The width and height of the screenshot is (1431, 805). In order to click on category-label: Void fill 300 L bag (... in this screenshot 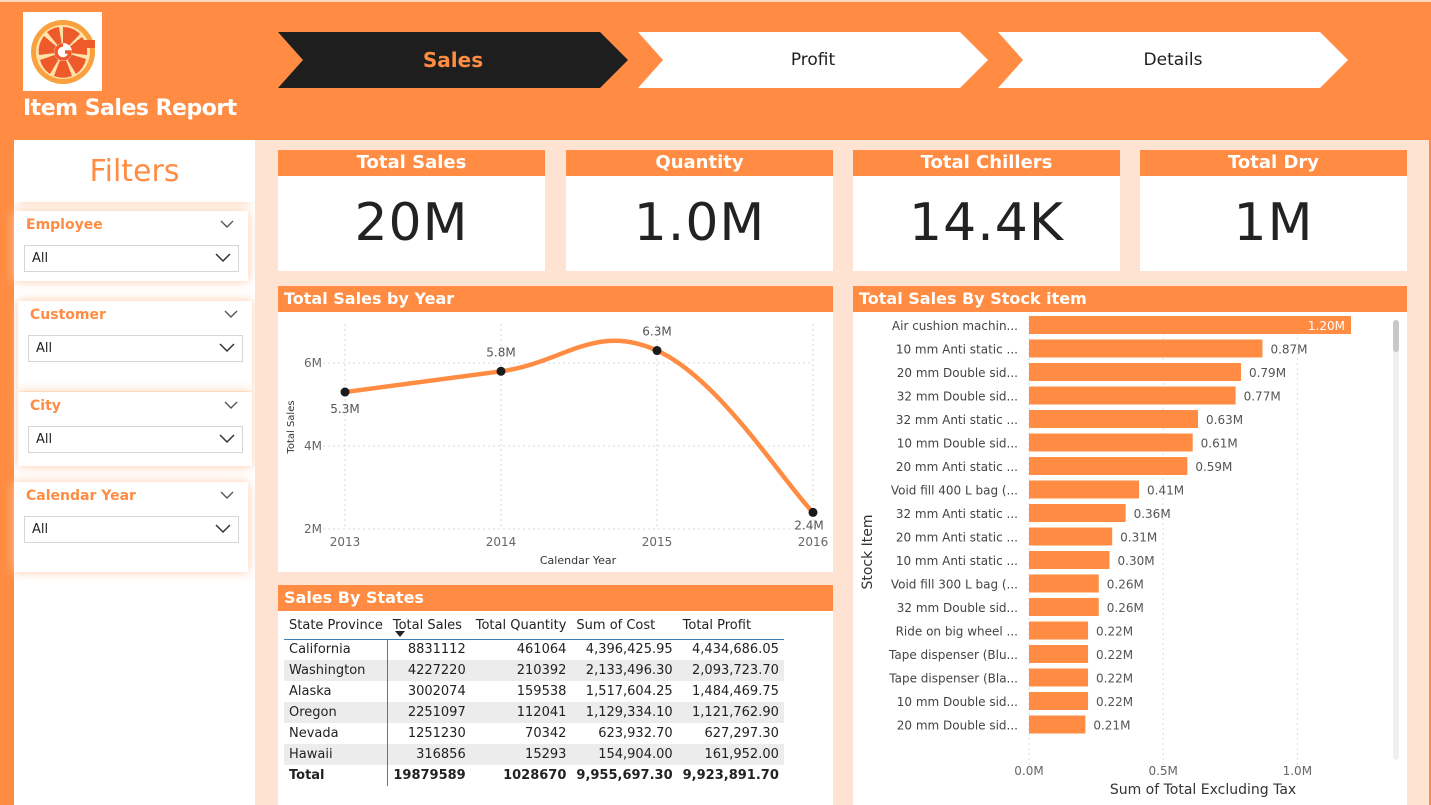, I will do `click(954, 585)`.